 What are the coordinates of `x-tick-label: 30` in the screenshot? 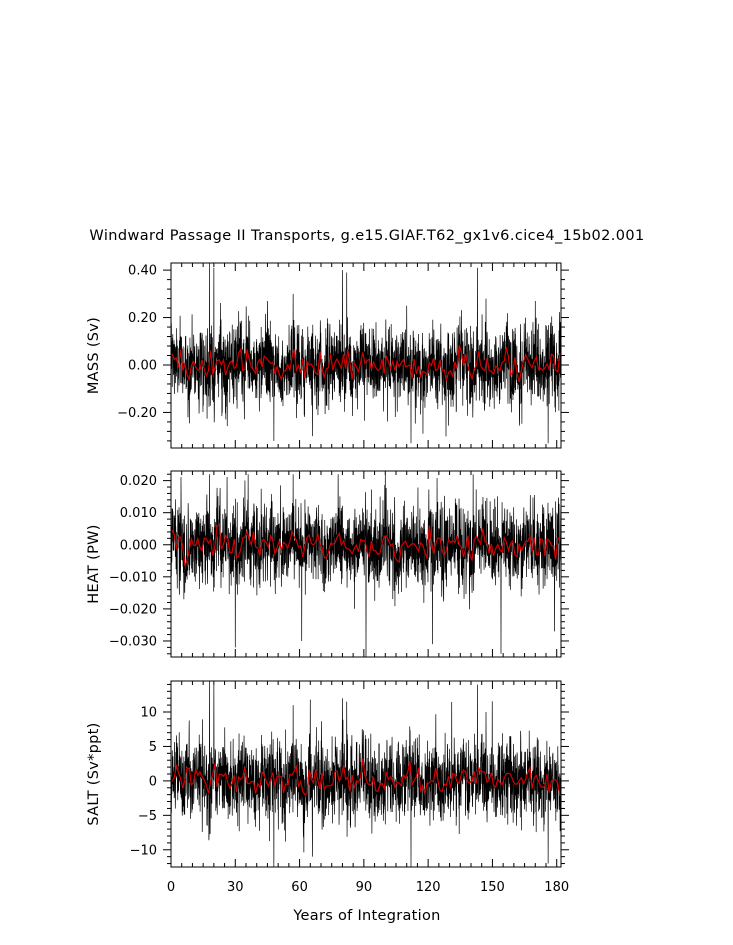 It's located at (235, 887).